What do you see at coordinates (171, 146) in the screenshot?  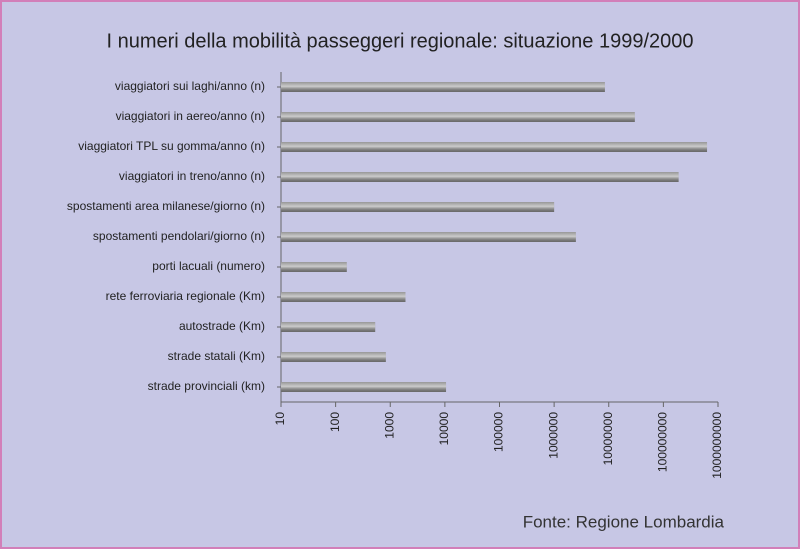 I see `y-tick-label: viaggiatori TPL su gomma/anno (n)` at bounding box center [171, 146].